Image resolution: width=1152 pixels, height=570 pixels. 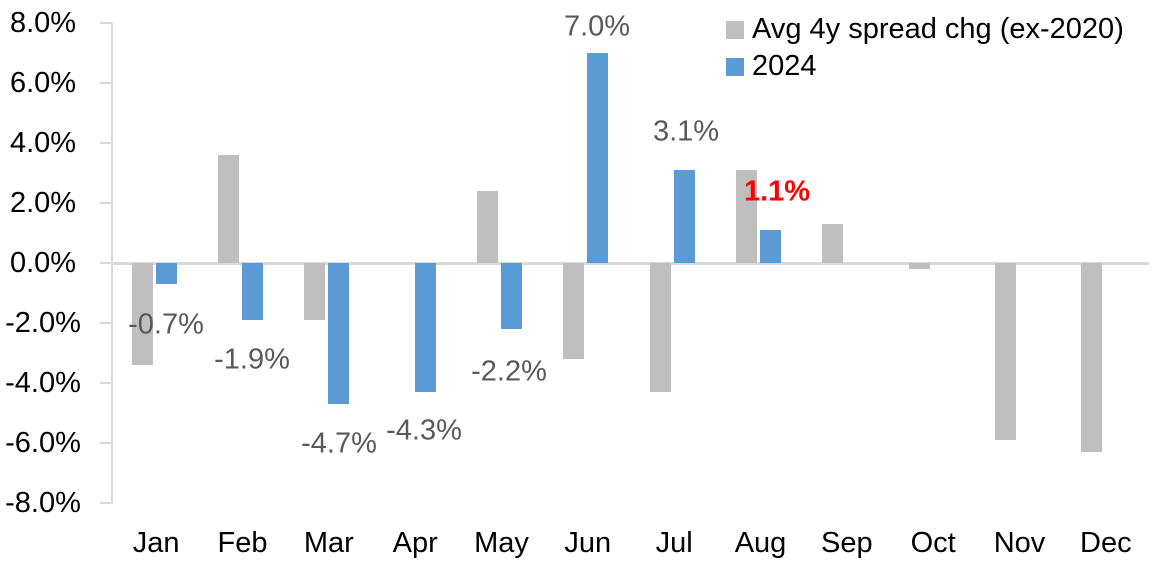 I want to click on x-axis-label-jul: Jul, so click(x=674, y=543).